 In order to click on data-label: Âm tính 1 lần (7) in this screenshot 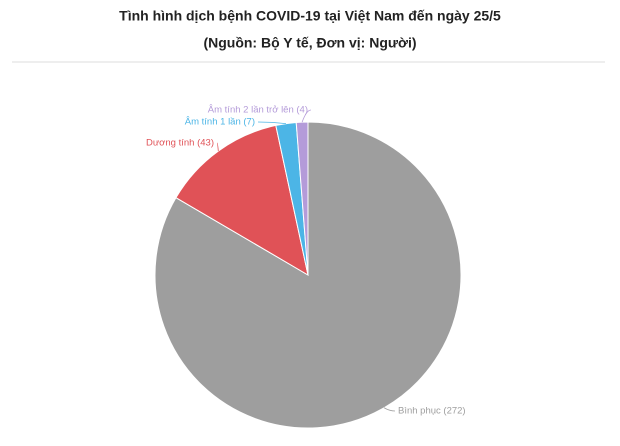, I will do `click(220, 122)`.